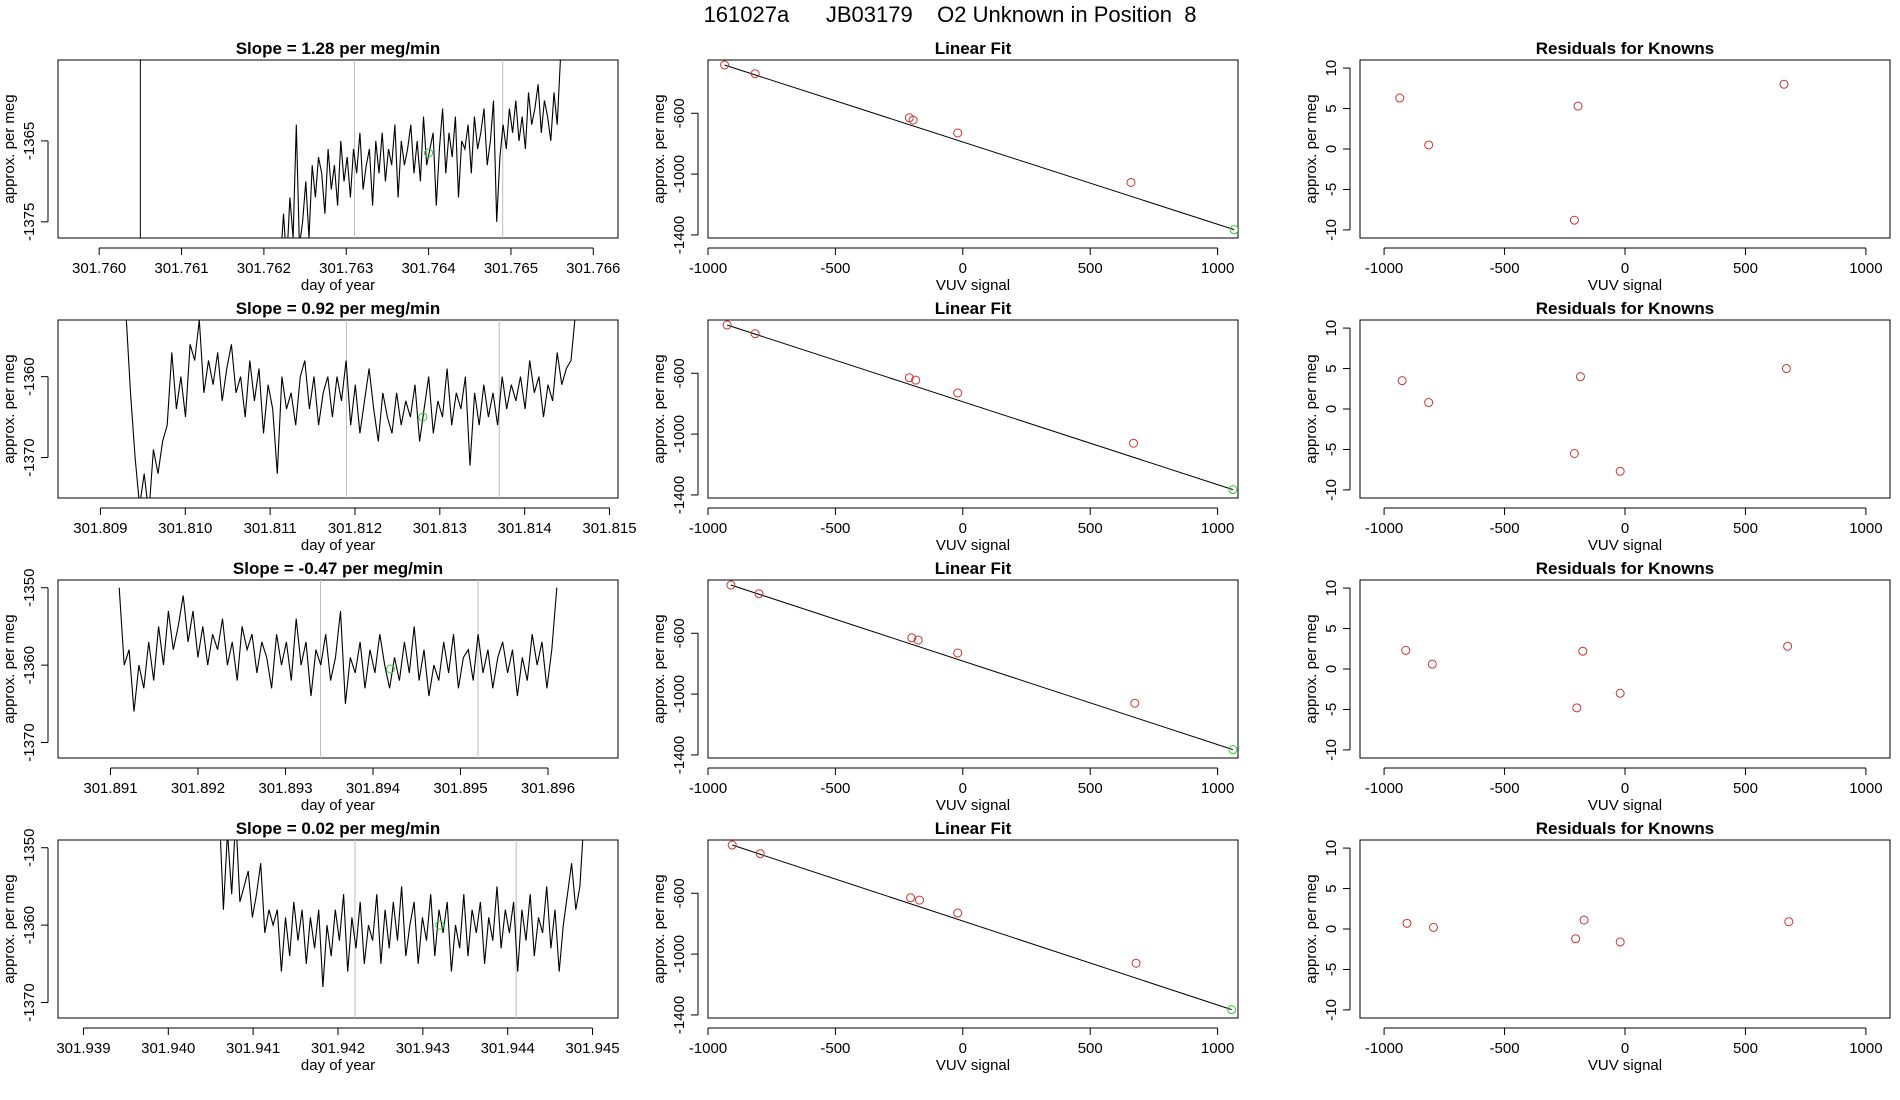 This screenshot has width=1900, height=1100. Describe the element at coordinates (338, 285) in the screenshot. I see `x-axis-label: day of year` at that location.